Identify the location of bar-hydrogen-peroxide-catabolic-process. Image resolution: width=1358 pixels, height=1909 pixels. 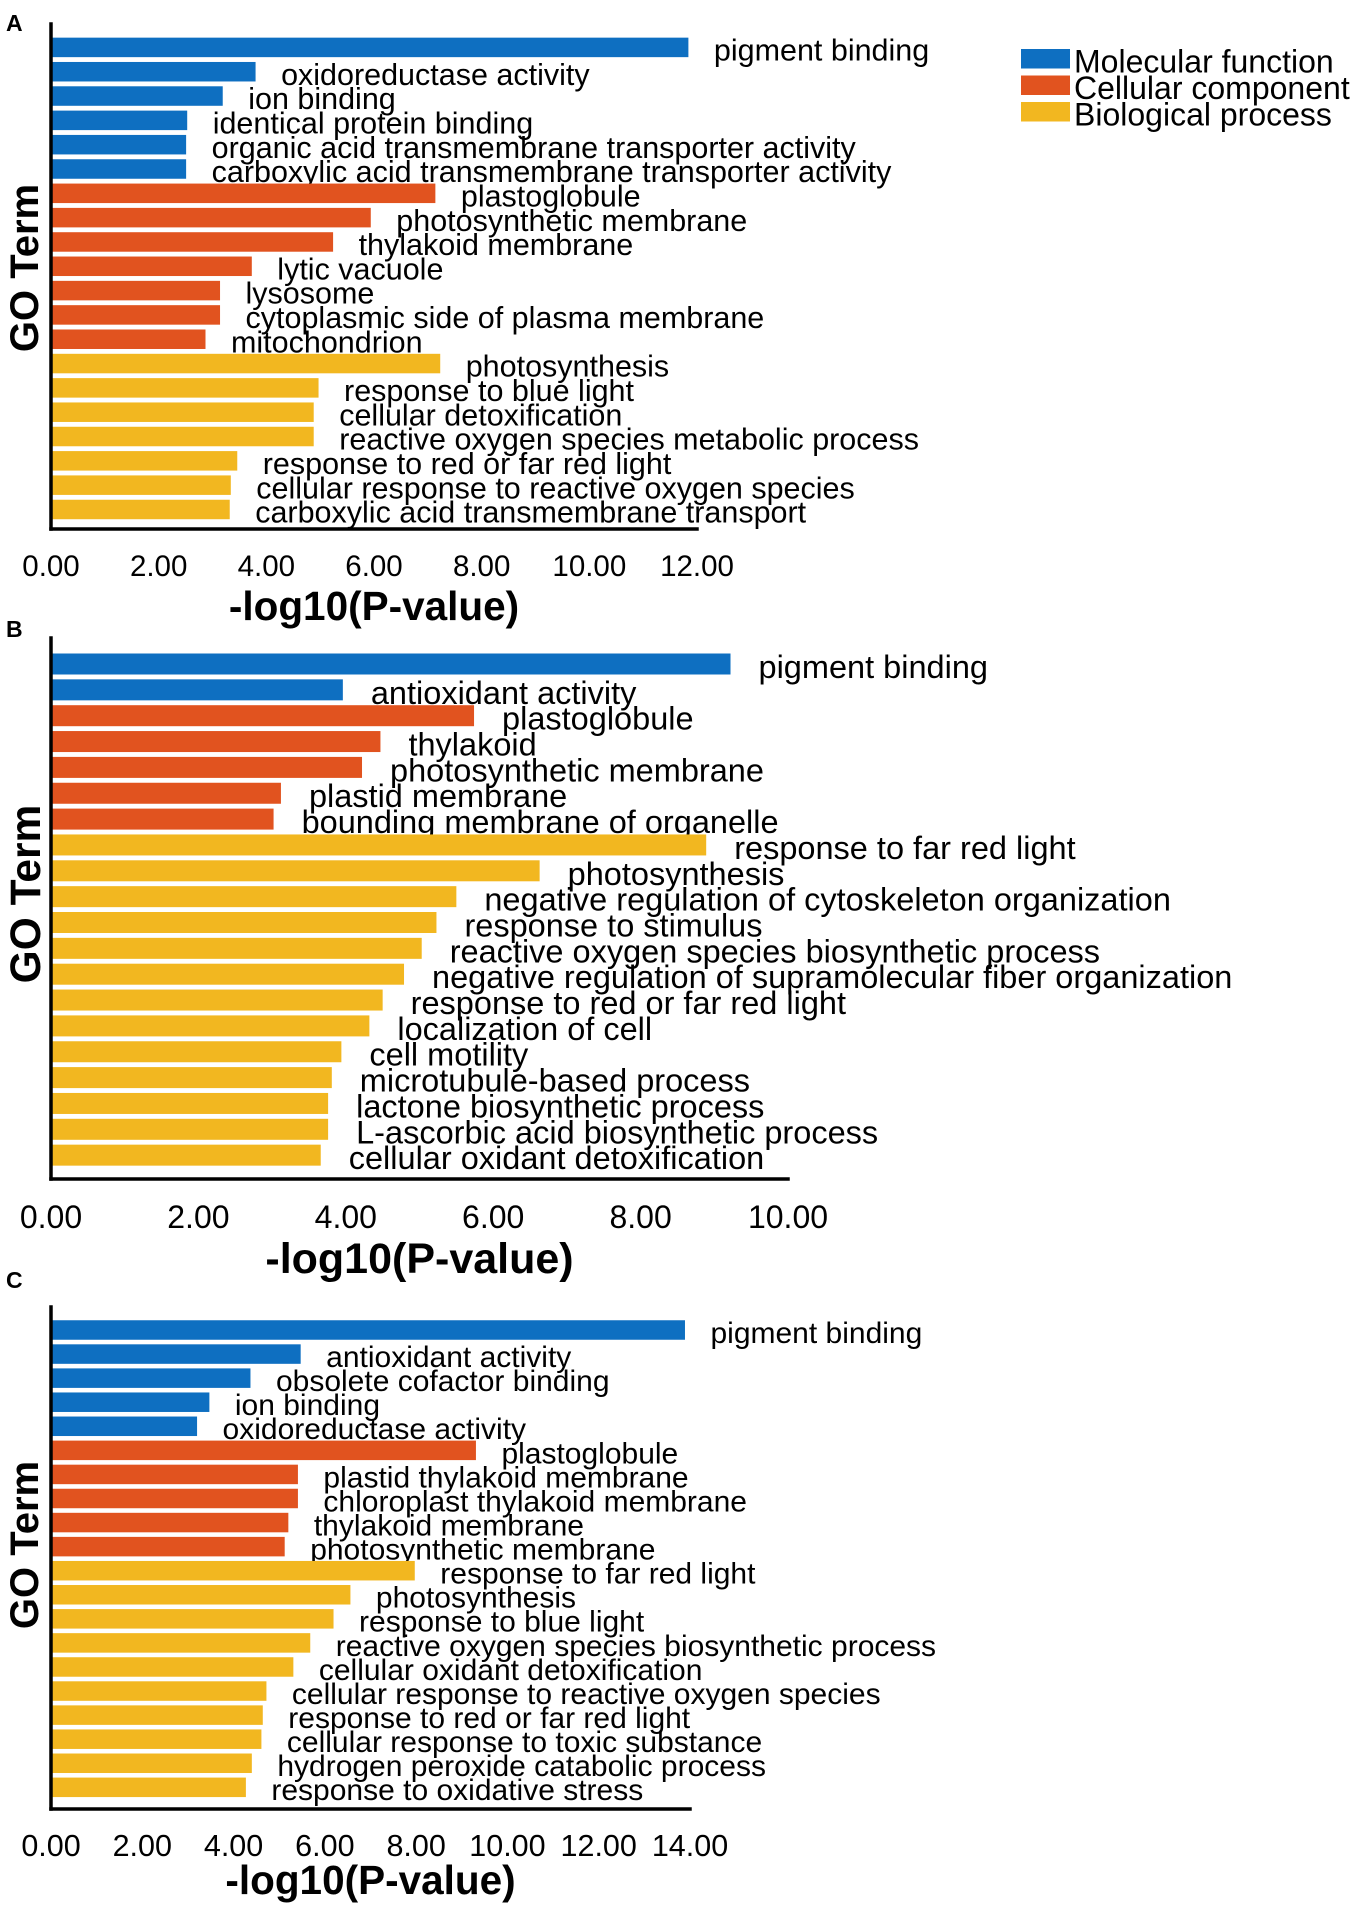
(151, 1763).